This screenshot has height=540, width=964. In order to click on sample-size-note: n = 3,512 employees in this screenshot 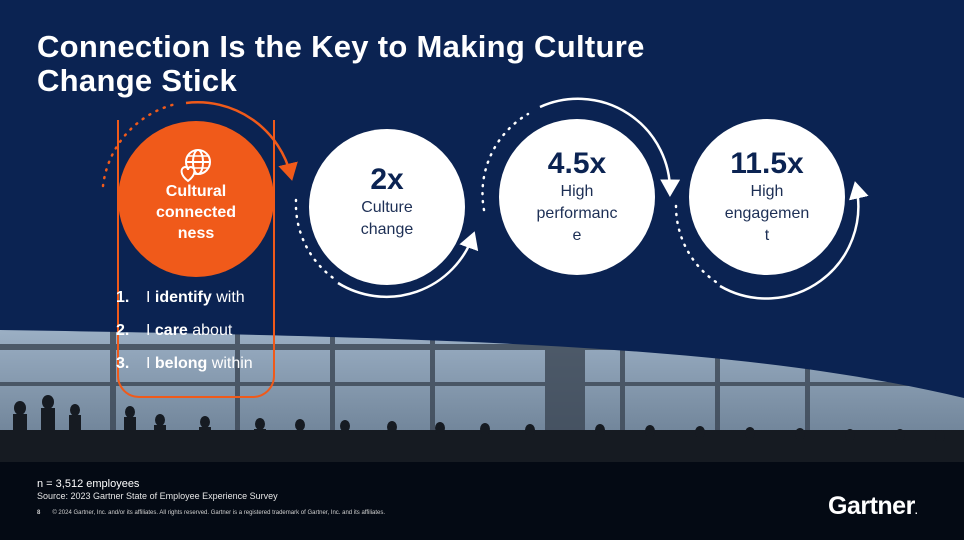, I will do `click(88, 484)`.